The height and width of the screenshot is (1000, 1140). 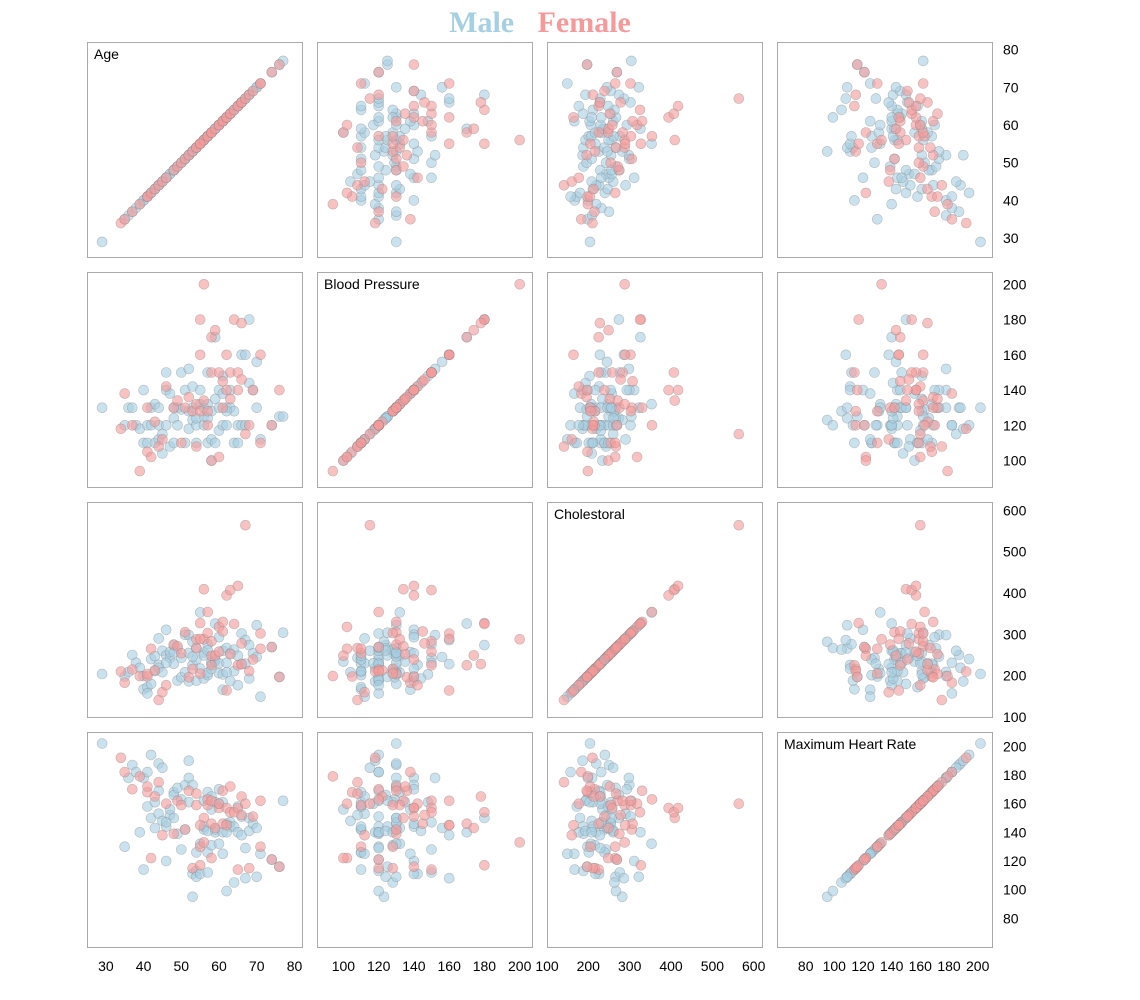 I want to click on x-tick-label: 100, so click(x=547, y=966).